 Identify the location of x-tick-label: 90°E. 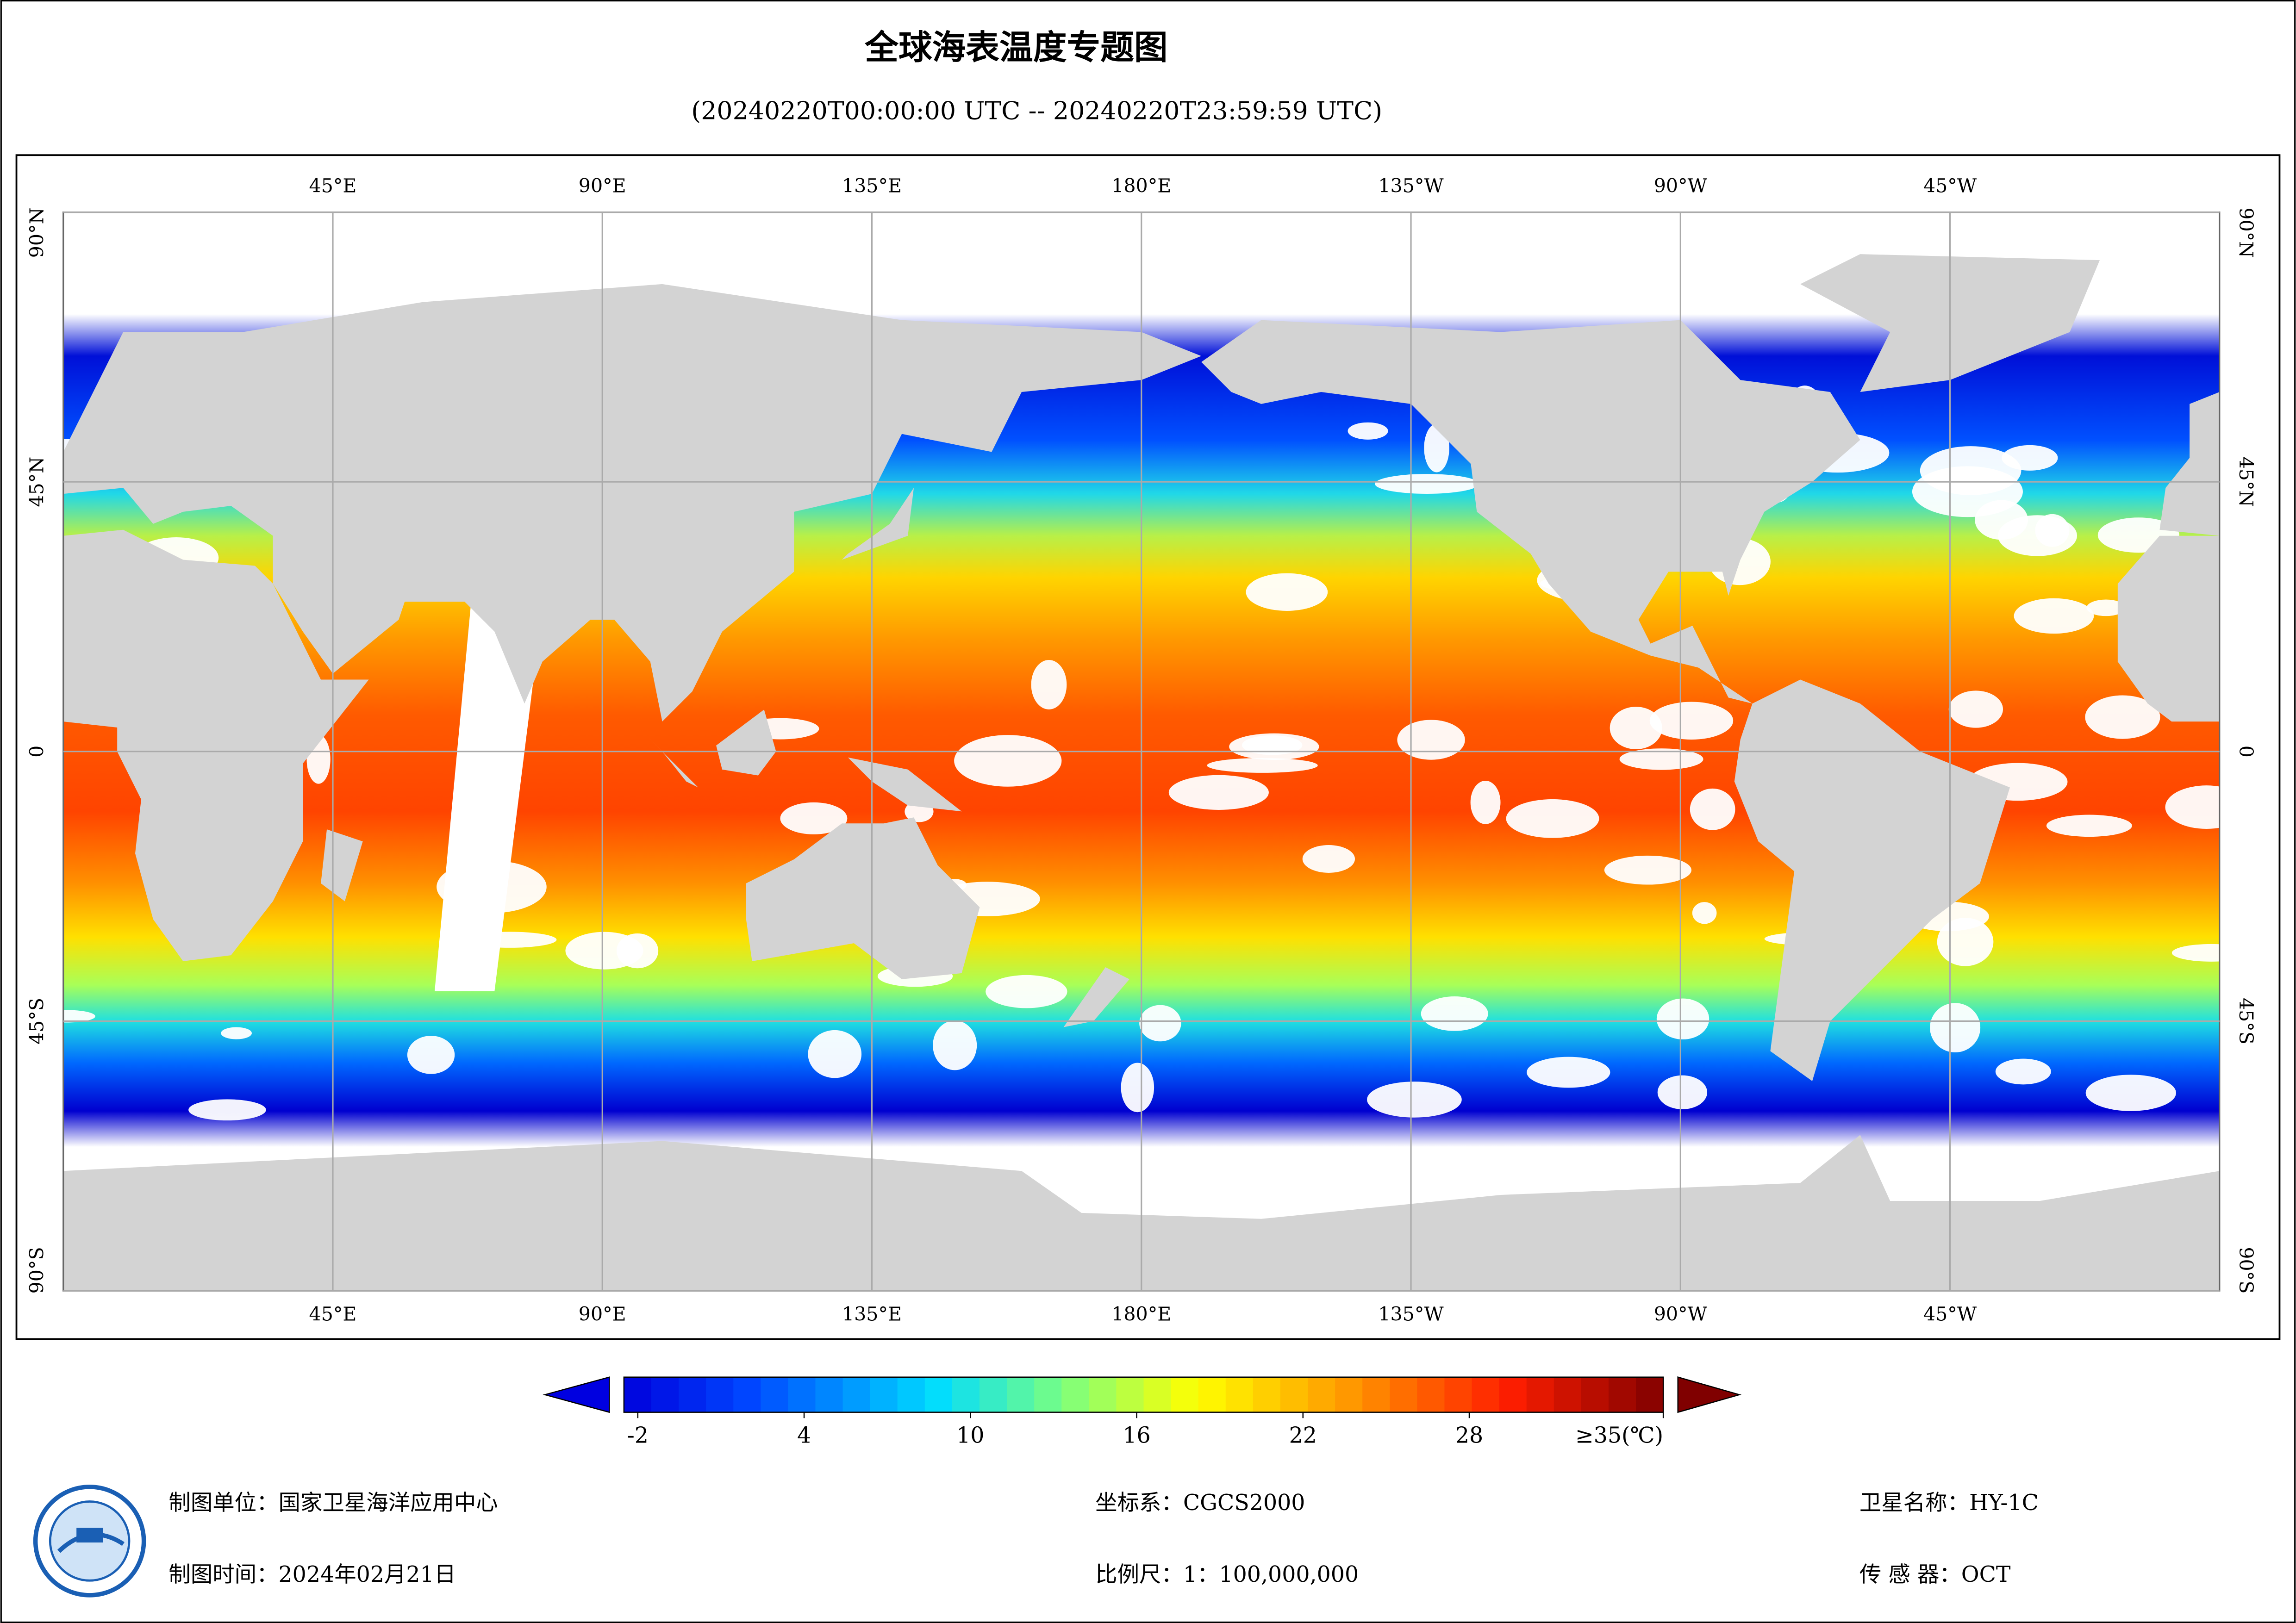
(602, 1314).